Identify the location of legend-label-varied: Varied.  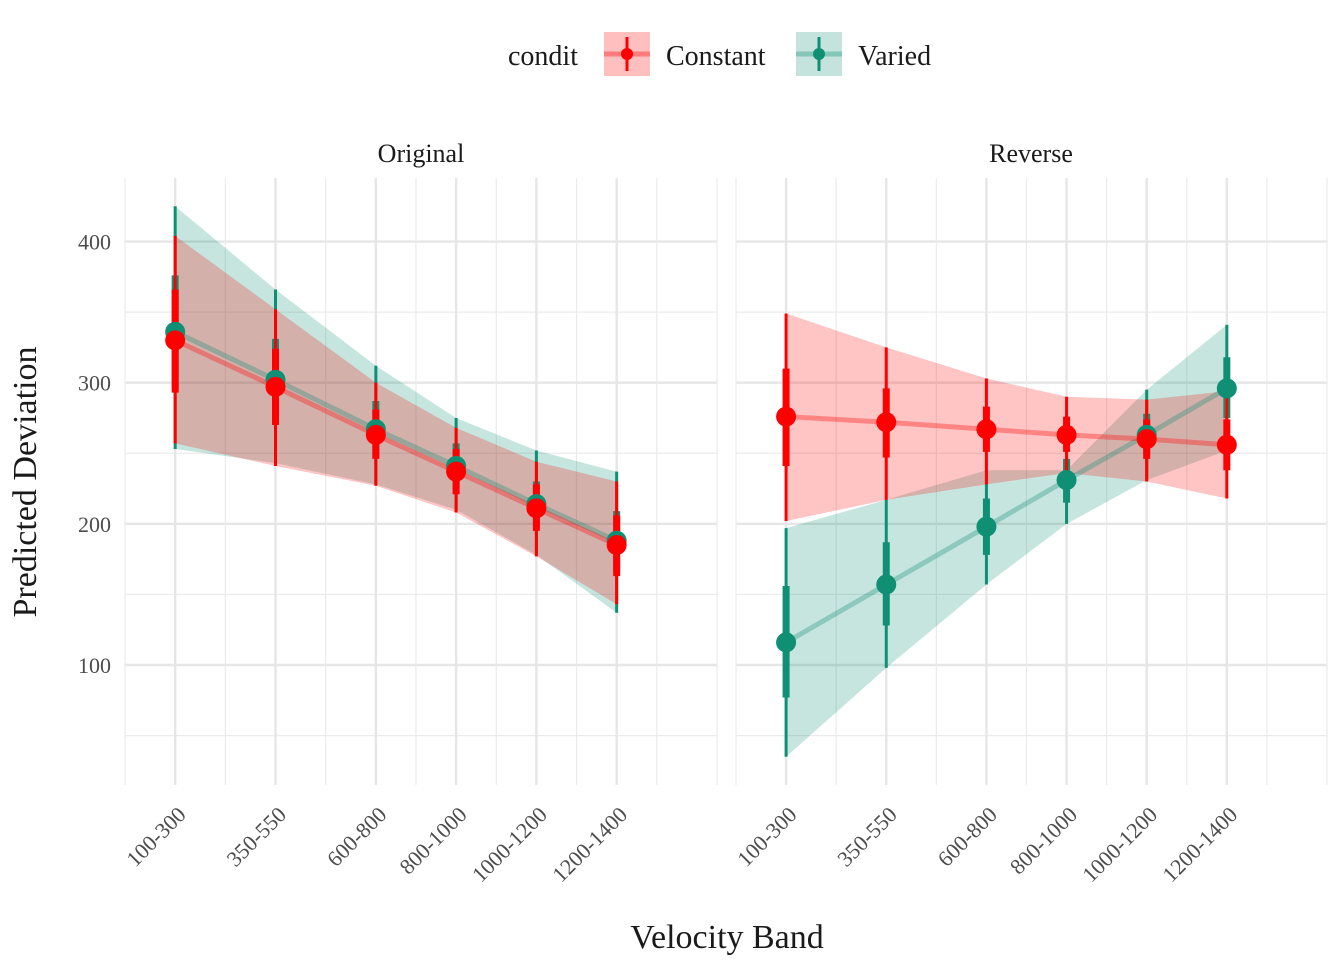
(894, 56).